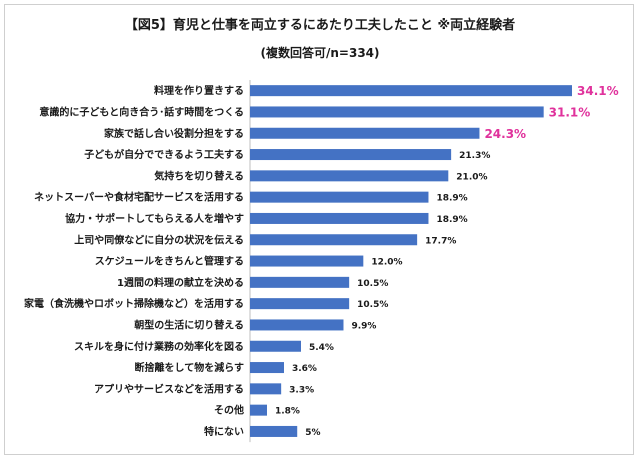 The width and height of the screenshot is (640, 461). What do you see at coordinates (154, 218) in the screenshot?
I see `category-label: 協力・サポートしてもらえる人を増やす` at bounding box center [154, 218].